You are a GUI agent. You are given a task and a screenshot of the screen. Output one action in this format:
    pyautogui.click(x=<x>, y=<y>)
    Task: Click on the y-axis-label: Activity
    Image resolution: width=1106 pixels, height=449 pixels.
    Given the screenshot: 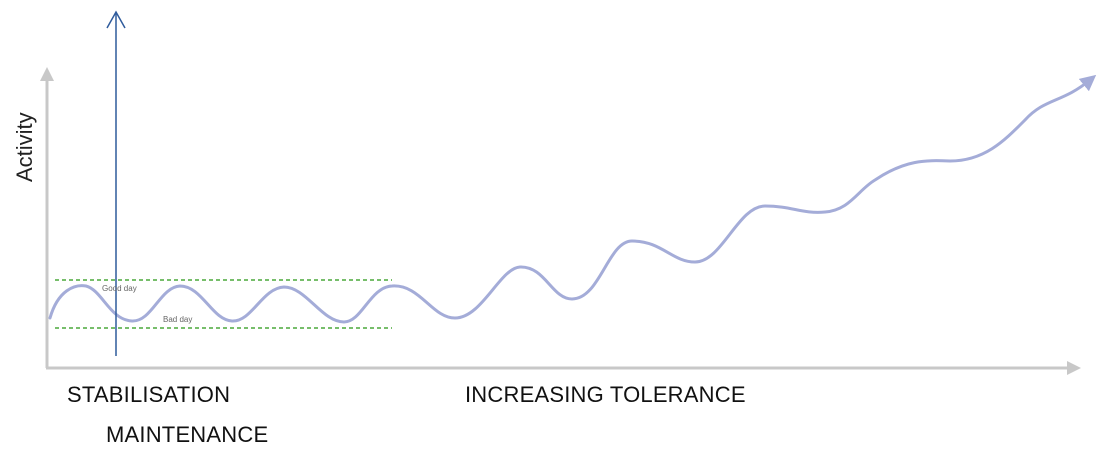 What is the action you would take?
    pyautogui.click(x=24, y=147)
    